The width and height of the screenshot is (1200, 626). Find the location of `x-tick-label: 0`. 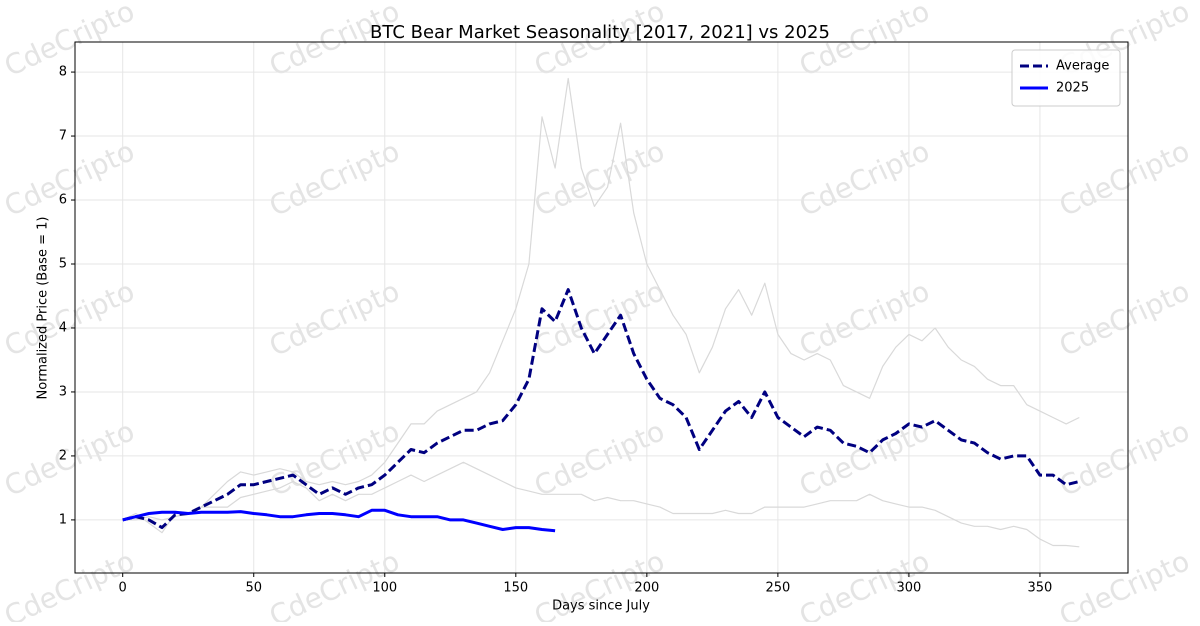

x-tick-label: 0 is located at coordinates (123, 588).